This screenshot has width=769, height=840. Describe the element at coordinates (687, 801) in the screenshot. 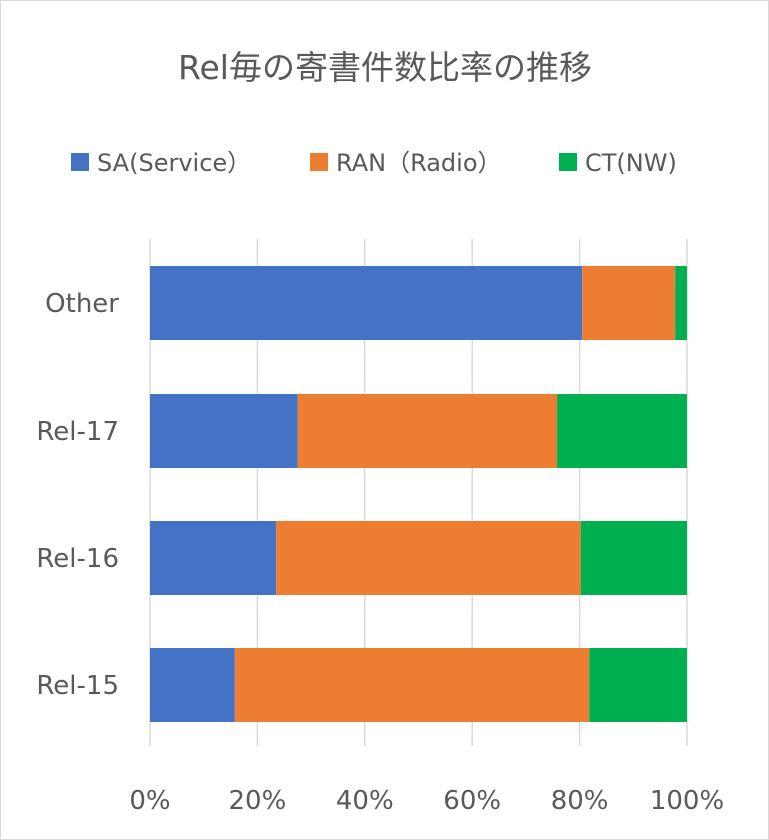

I see `x-tick-label: 100%` at that location.